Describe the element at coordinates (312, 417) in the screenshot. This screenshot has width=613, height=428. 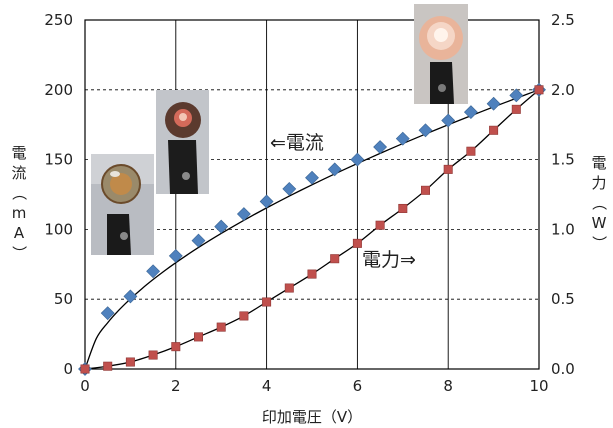
I see `x-axis-label: 印加電圧（V）` at that location.